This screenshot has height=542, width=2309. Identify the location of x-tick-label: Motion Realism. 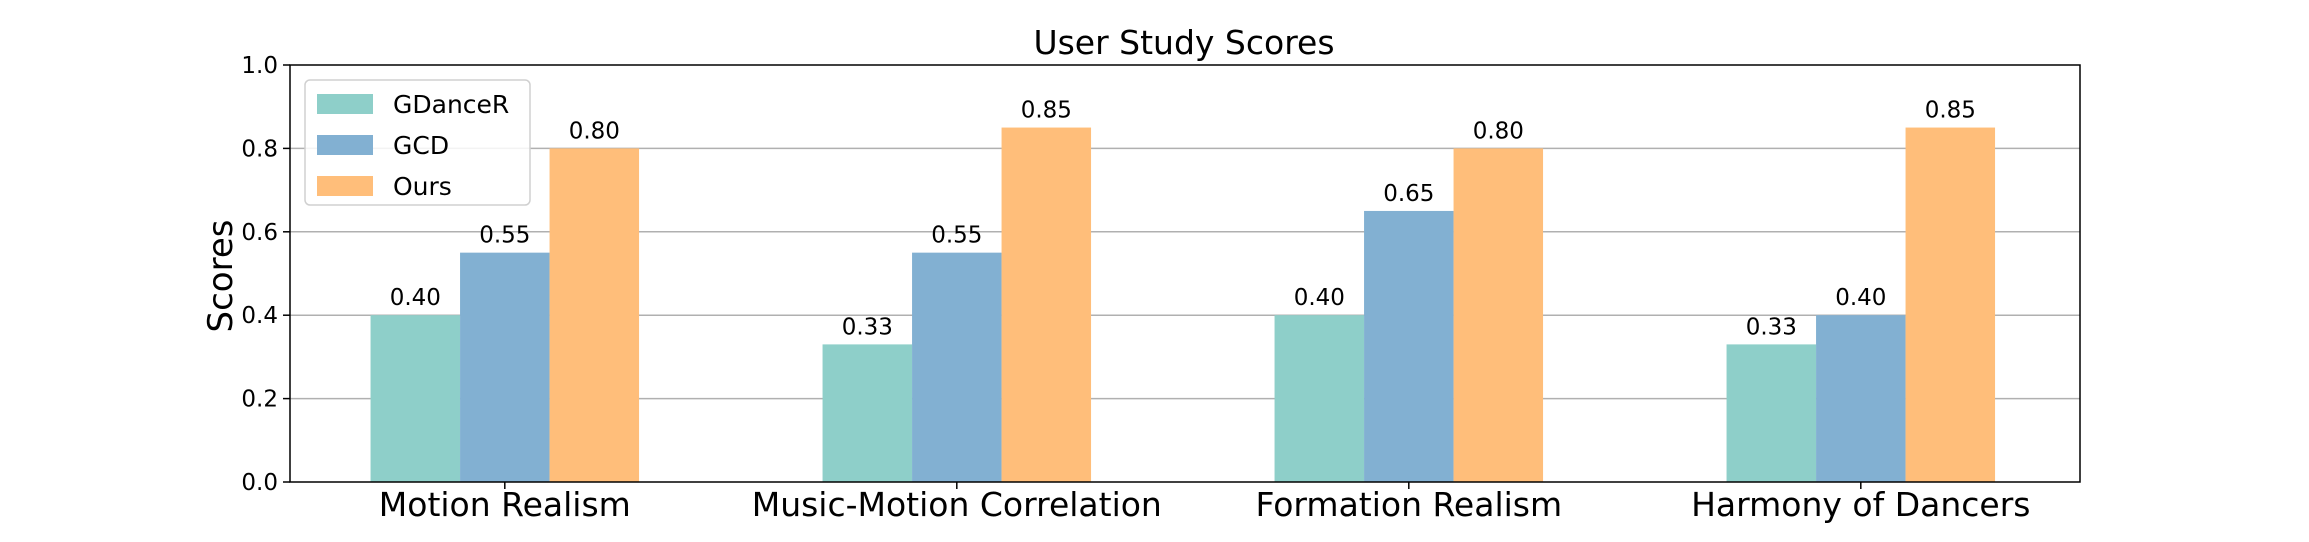
(505, 504).